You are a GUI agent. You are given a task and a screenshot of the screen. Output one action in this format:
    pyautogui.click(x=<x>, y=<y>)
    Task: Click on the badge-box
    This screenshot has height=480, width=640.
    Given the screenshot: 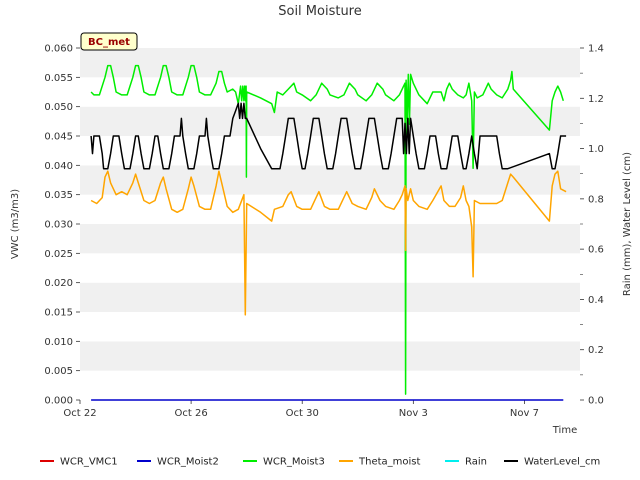 What is the action you would take?
    pyautogui.click(x=109, y=41)
    